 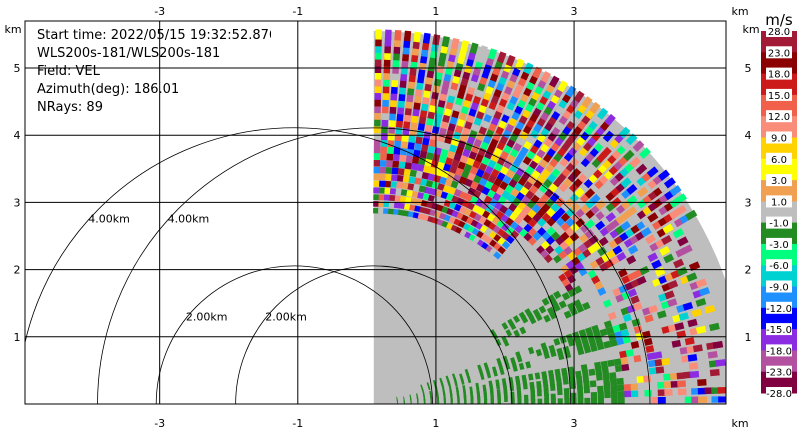 I want to click on y-tick-label-left: 5, so click(x=17, y=68).